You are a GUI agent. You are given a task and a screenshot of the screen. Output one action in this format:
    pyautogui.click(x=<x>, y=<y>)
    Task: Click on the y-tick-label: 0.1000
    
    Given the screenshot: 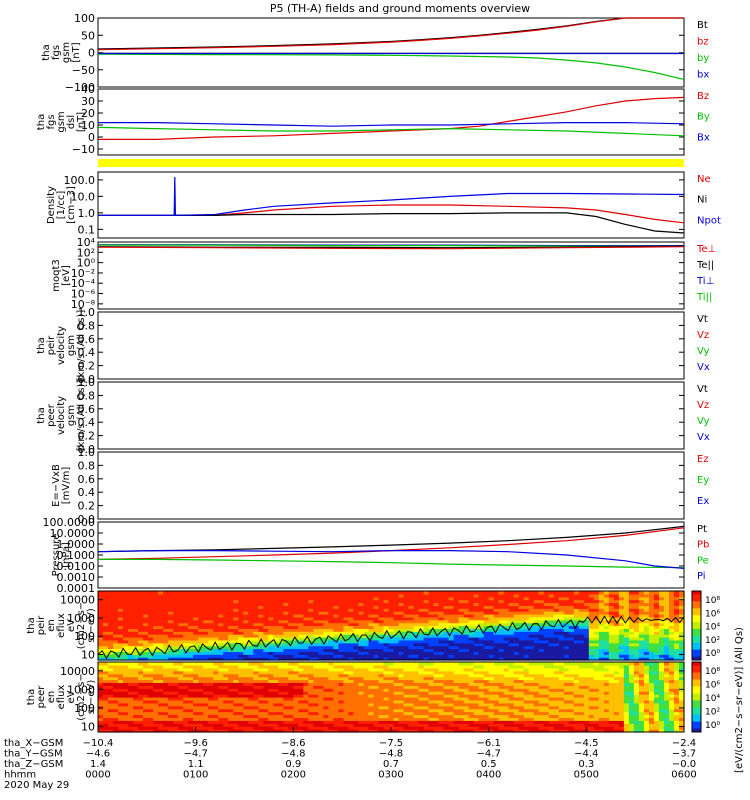 What is the action you would take?
    pyautogui.click(x=76, y=555)
    